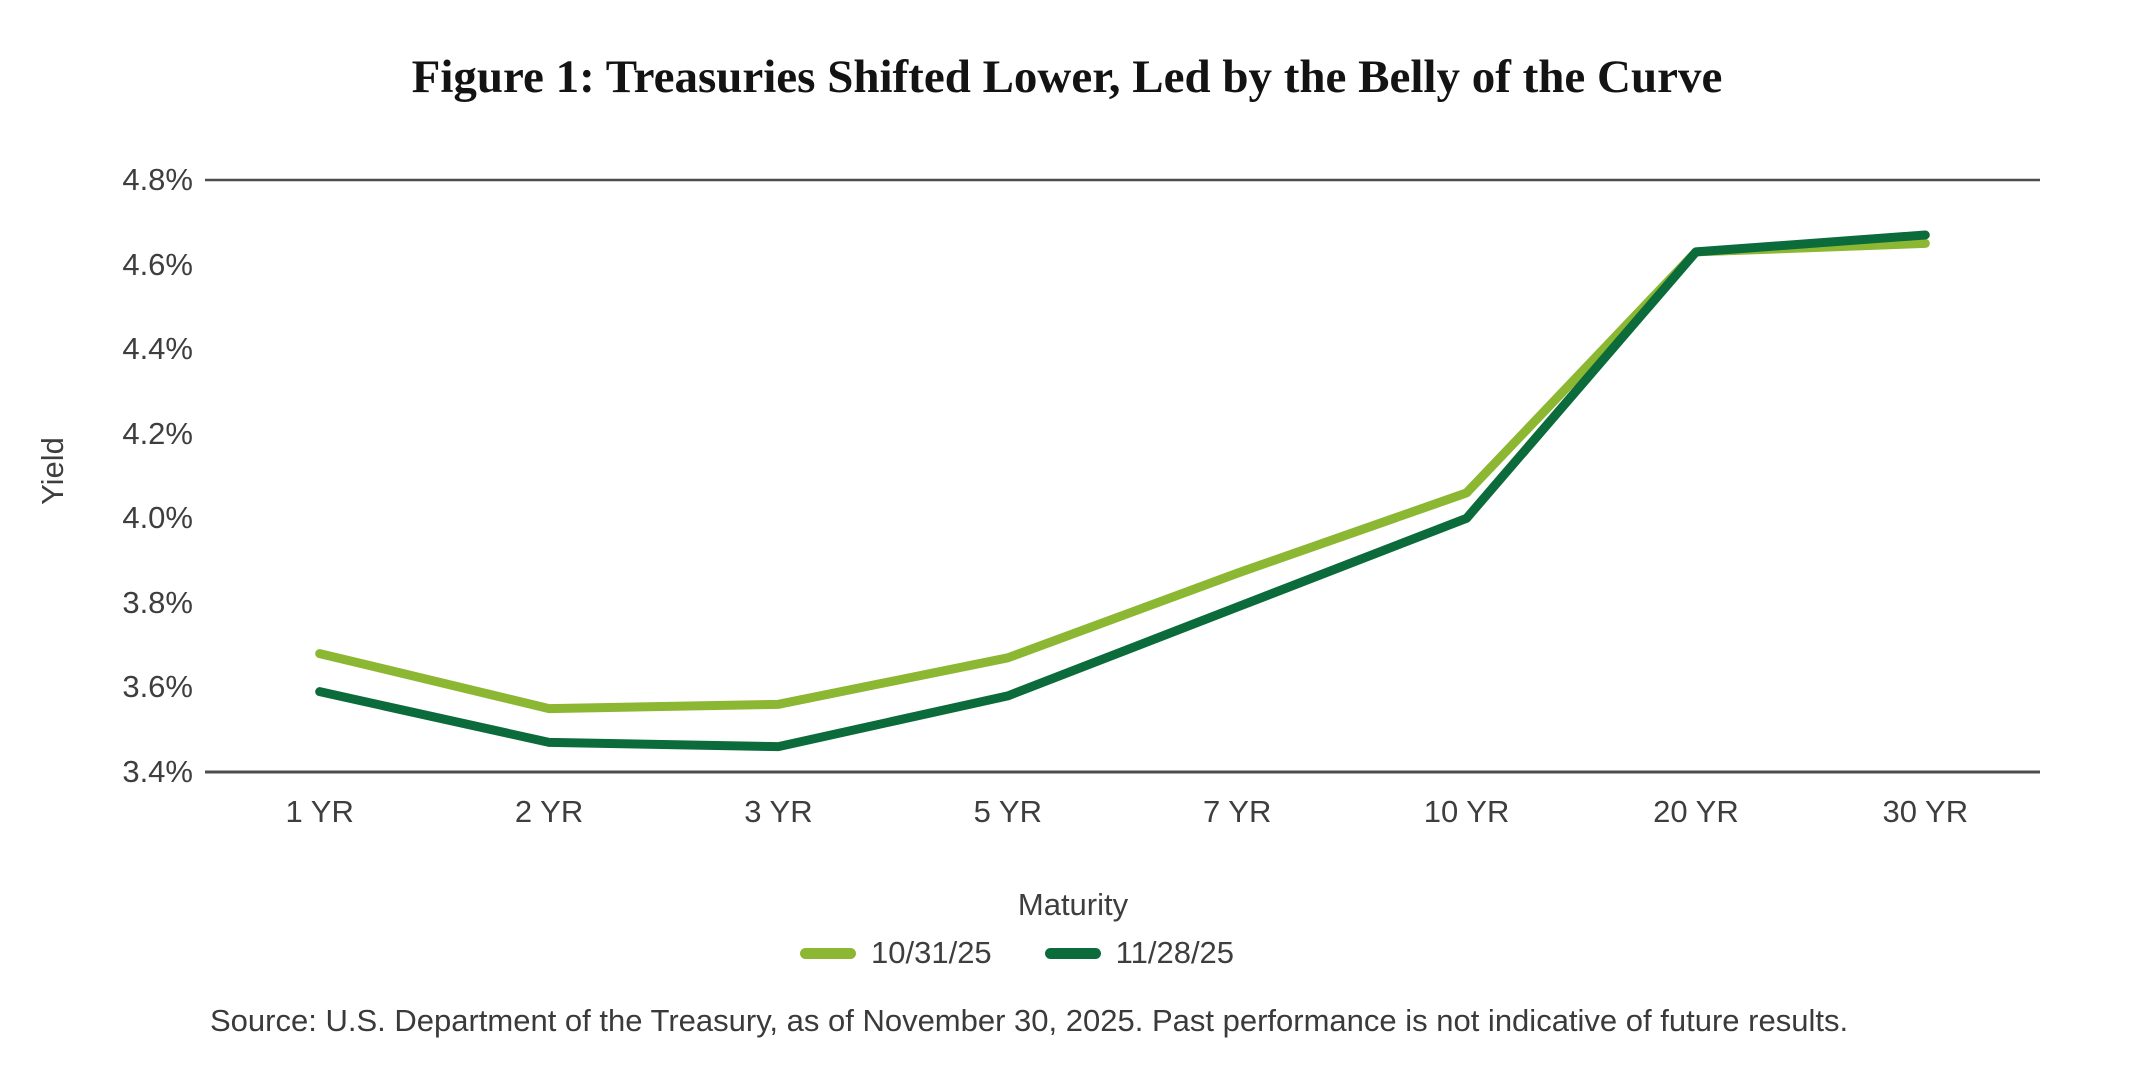 This screenshot has height=1067, width=2134. Describe the element at coordinates (1466, 811) in the screenshot. I see `x-tick-label: 10 YR` at that location.